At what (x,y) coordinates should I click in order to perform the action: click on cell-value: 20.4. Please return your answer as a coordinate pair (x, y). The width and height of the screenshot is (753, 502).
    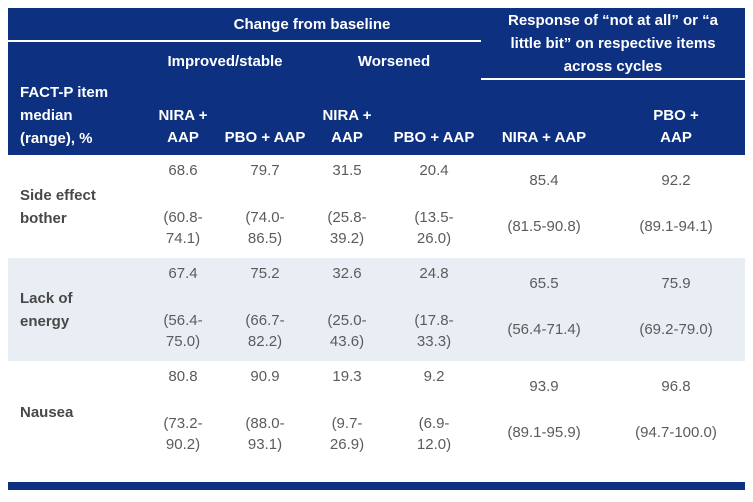
    Looking at the image, I should click on (434, 170).